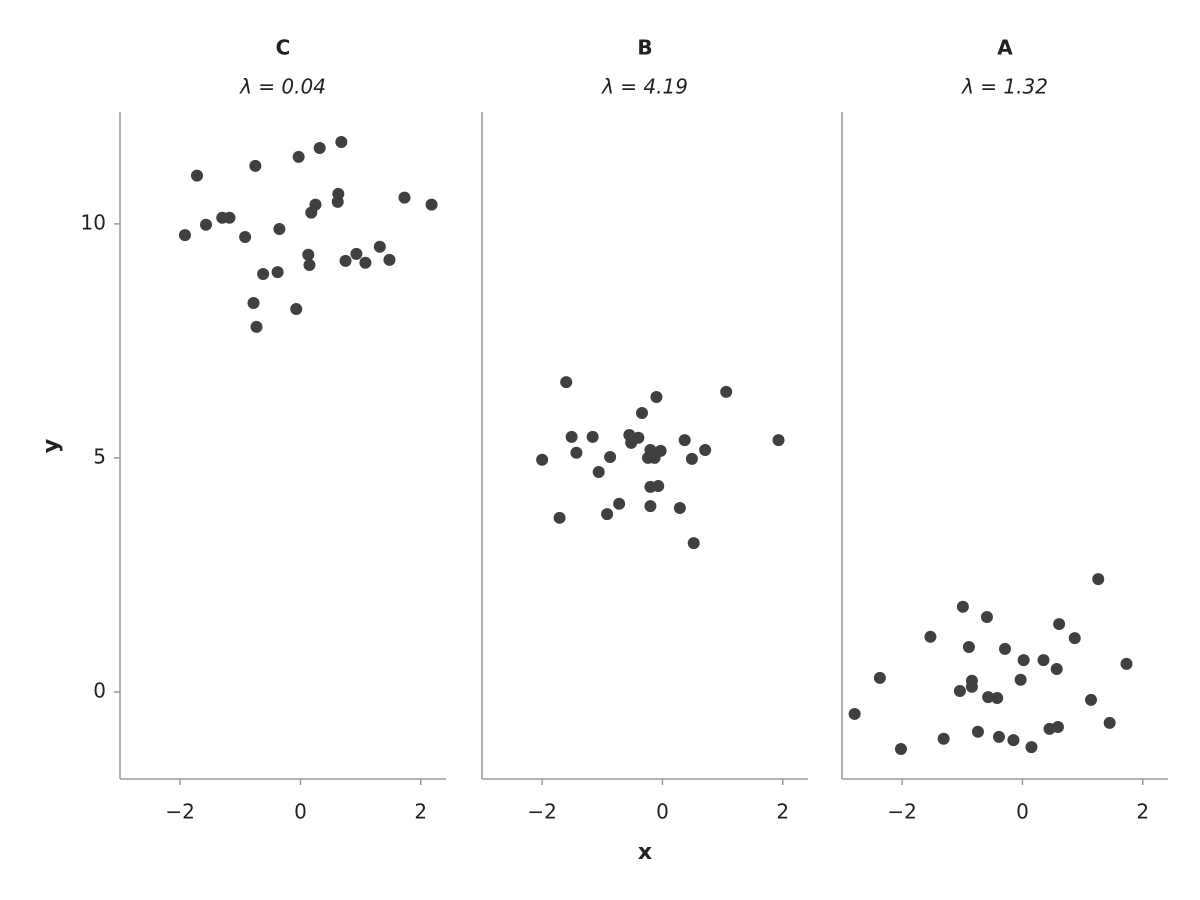 The image size is (1200, 900). I want to click on y-tick-label: 0, so click(99, 690).